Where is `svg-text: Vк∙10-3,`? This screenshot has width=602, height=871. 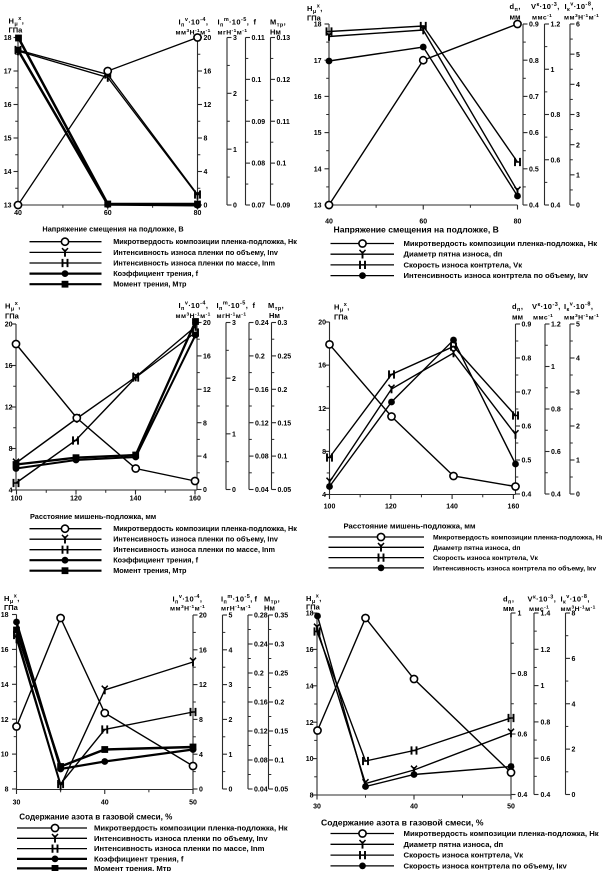
svg-text: Vк∙10-3, is located at coordinates (546, 306).